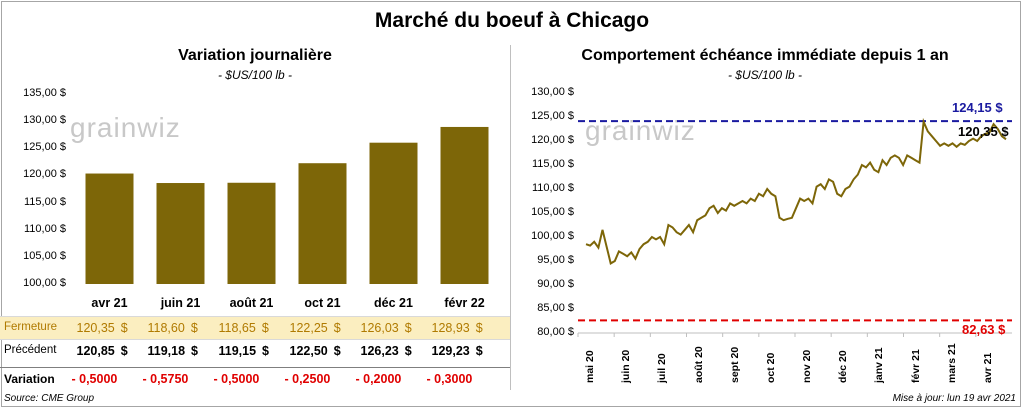  What do you see at coordinates (770, 367) in the screenshot?
I see `x-tick-label: oct 20` at bounding box center [770, 367].